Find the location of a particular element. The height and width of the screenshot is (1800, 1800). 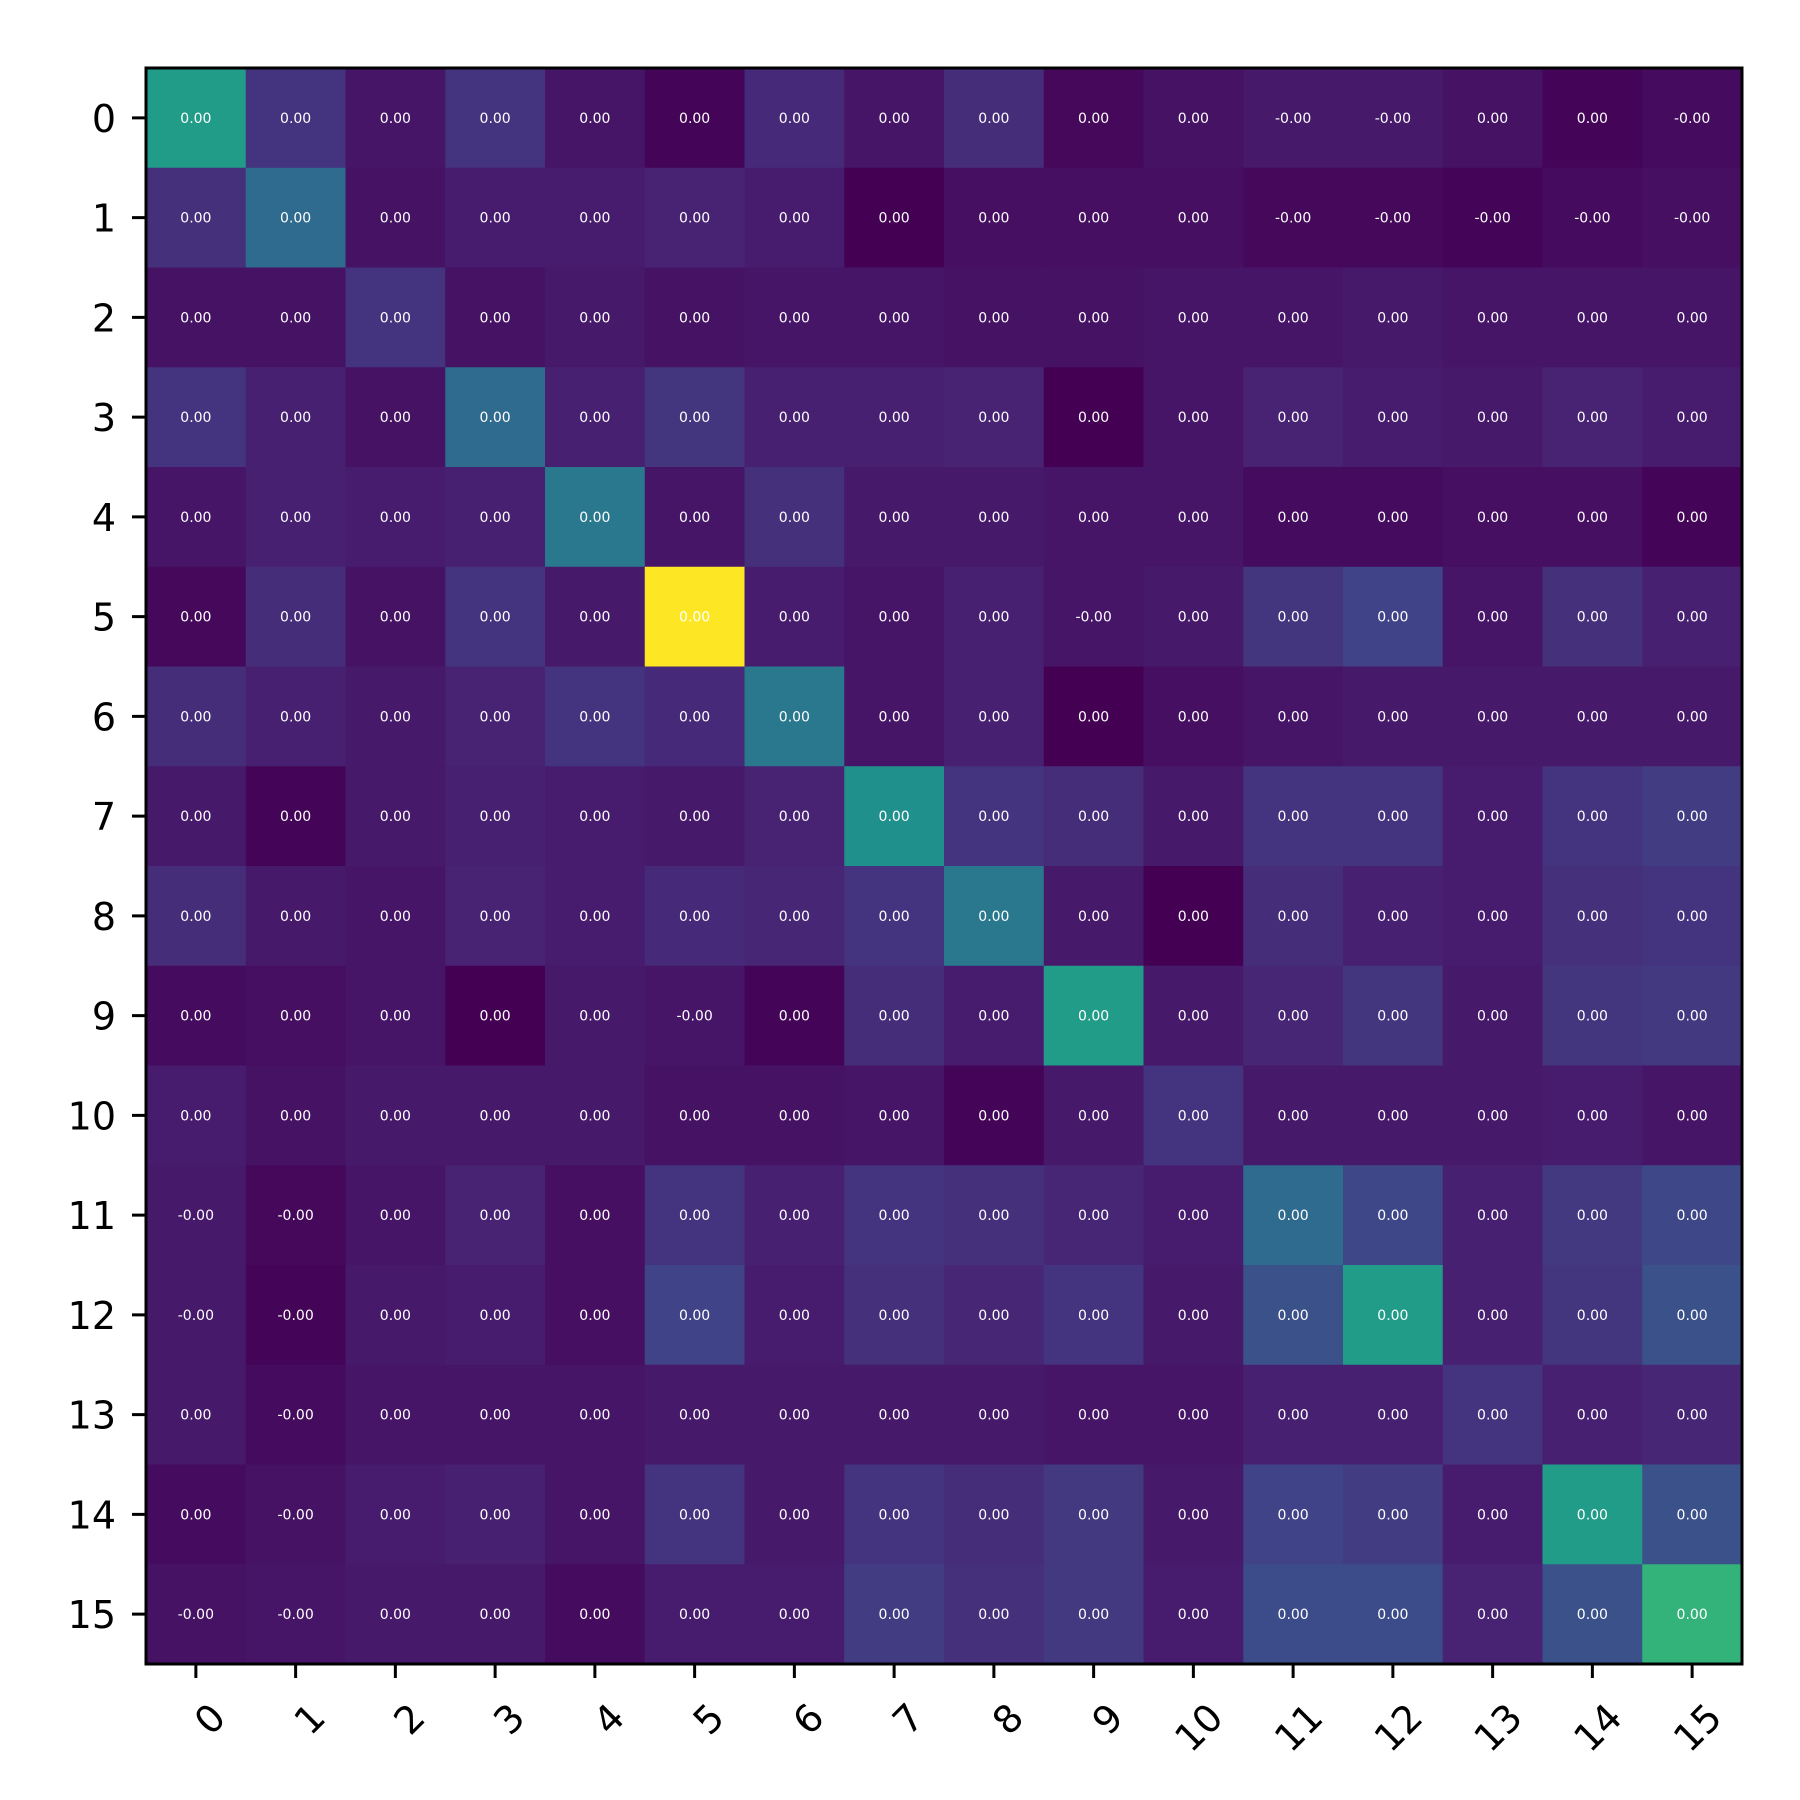

y-tick-label: 12 is located at coordinates (92, 1316).